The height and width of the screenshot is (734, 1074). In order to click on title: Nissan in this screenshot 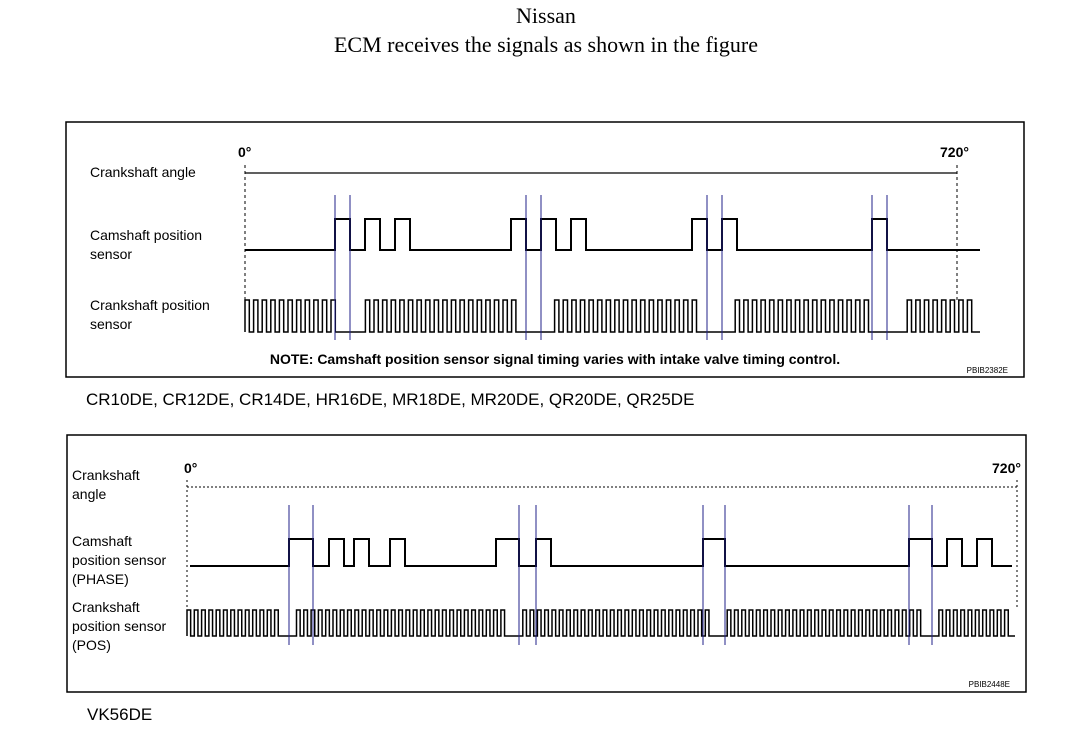, I will do `click(546, 15)`.